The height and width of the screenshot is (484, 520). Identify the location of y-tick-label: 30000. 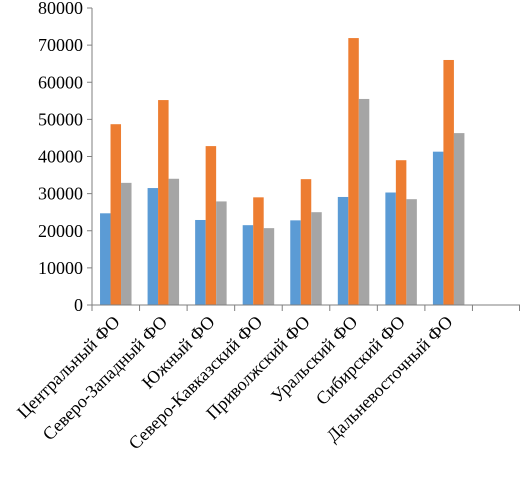
(60, 194).